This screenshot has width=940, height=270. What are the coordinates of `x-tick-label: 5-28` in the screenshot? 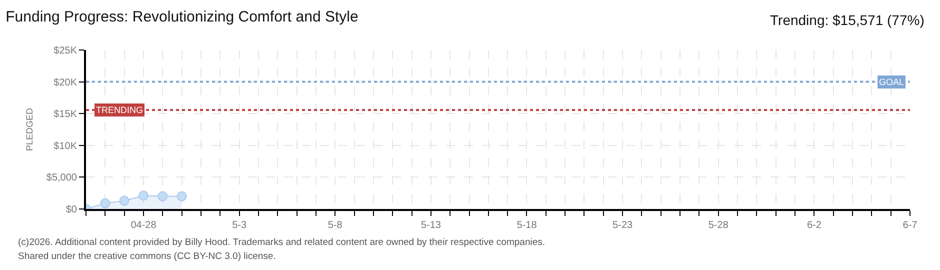 It's located at (718, 225).